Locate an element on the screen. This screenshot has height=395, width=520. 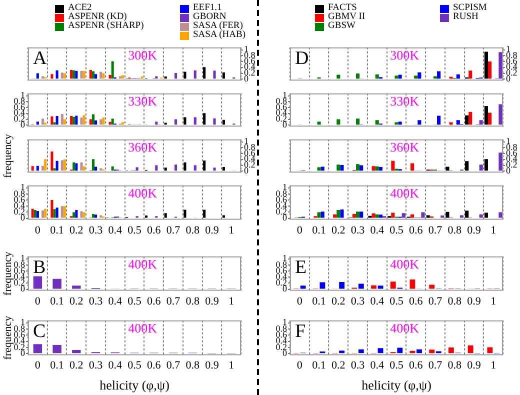
legend-label: GBMV II is located at coordinates (347, 17).